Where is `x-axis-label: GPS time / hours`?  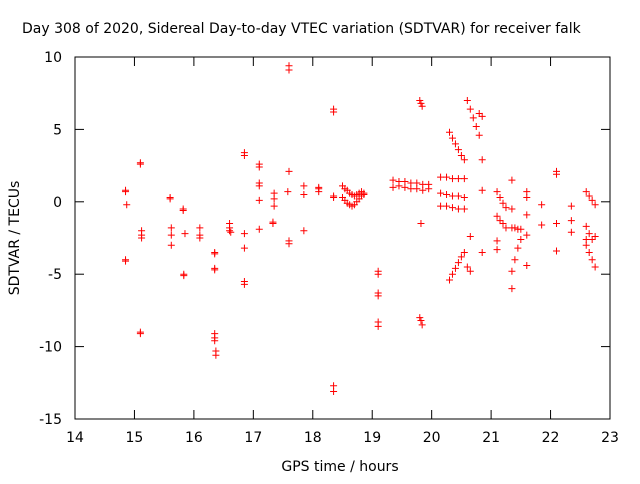
x-axis-label: GPS time / hours is located at coordinates (339, 467).